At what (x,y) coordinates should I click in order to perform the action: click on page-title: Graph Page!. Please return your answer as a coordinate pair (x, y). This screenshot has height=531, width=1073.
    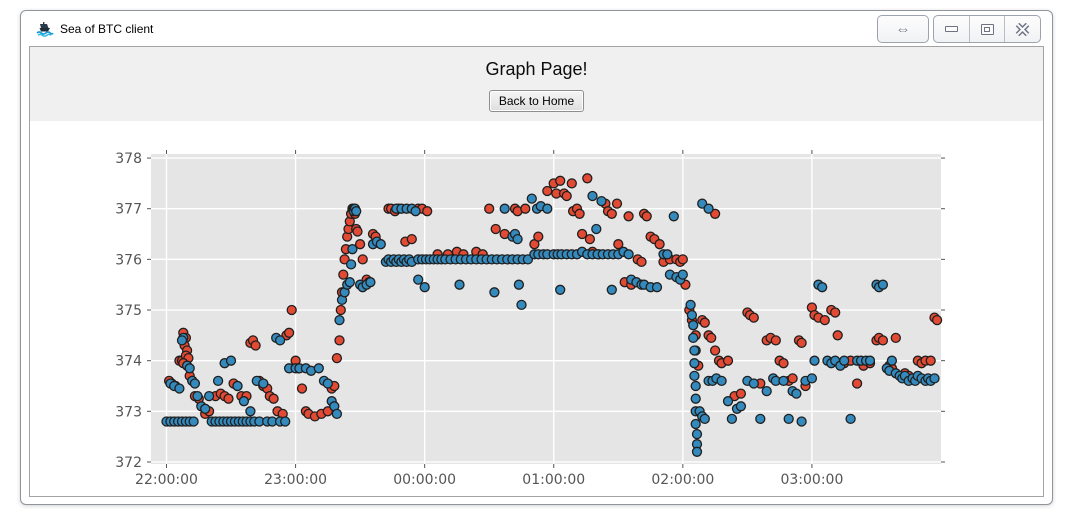
    Looking at the image, I should click on (536, 69).